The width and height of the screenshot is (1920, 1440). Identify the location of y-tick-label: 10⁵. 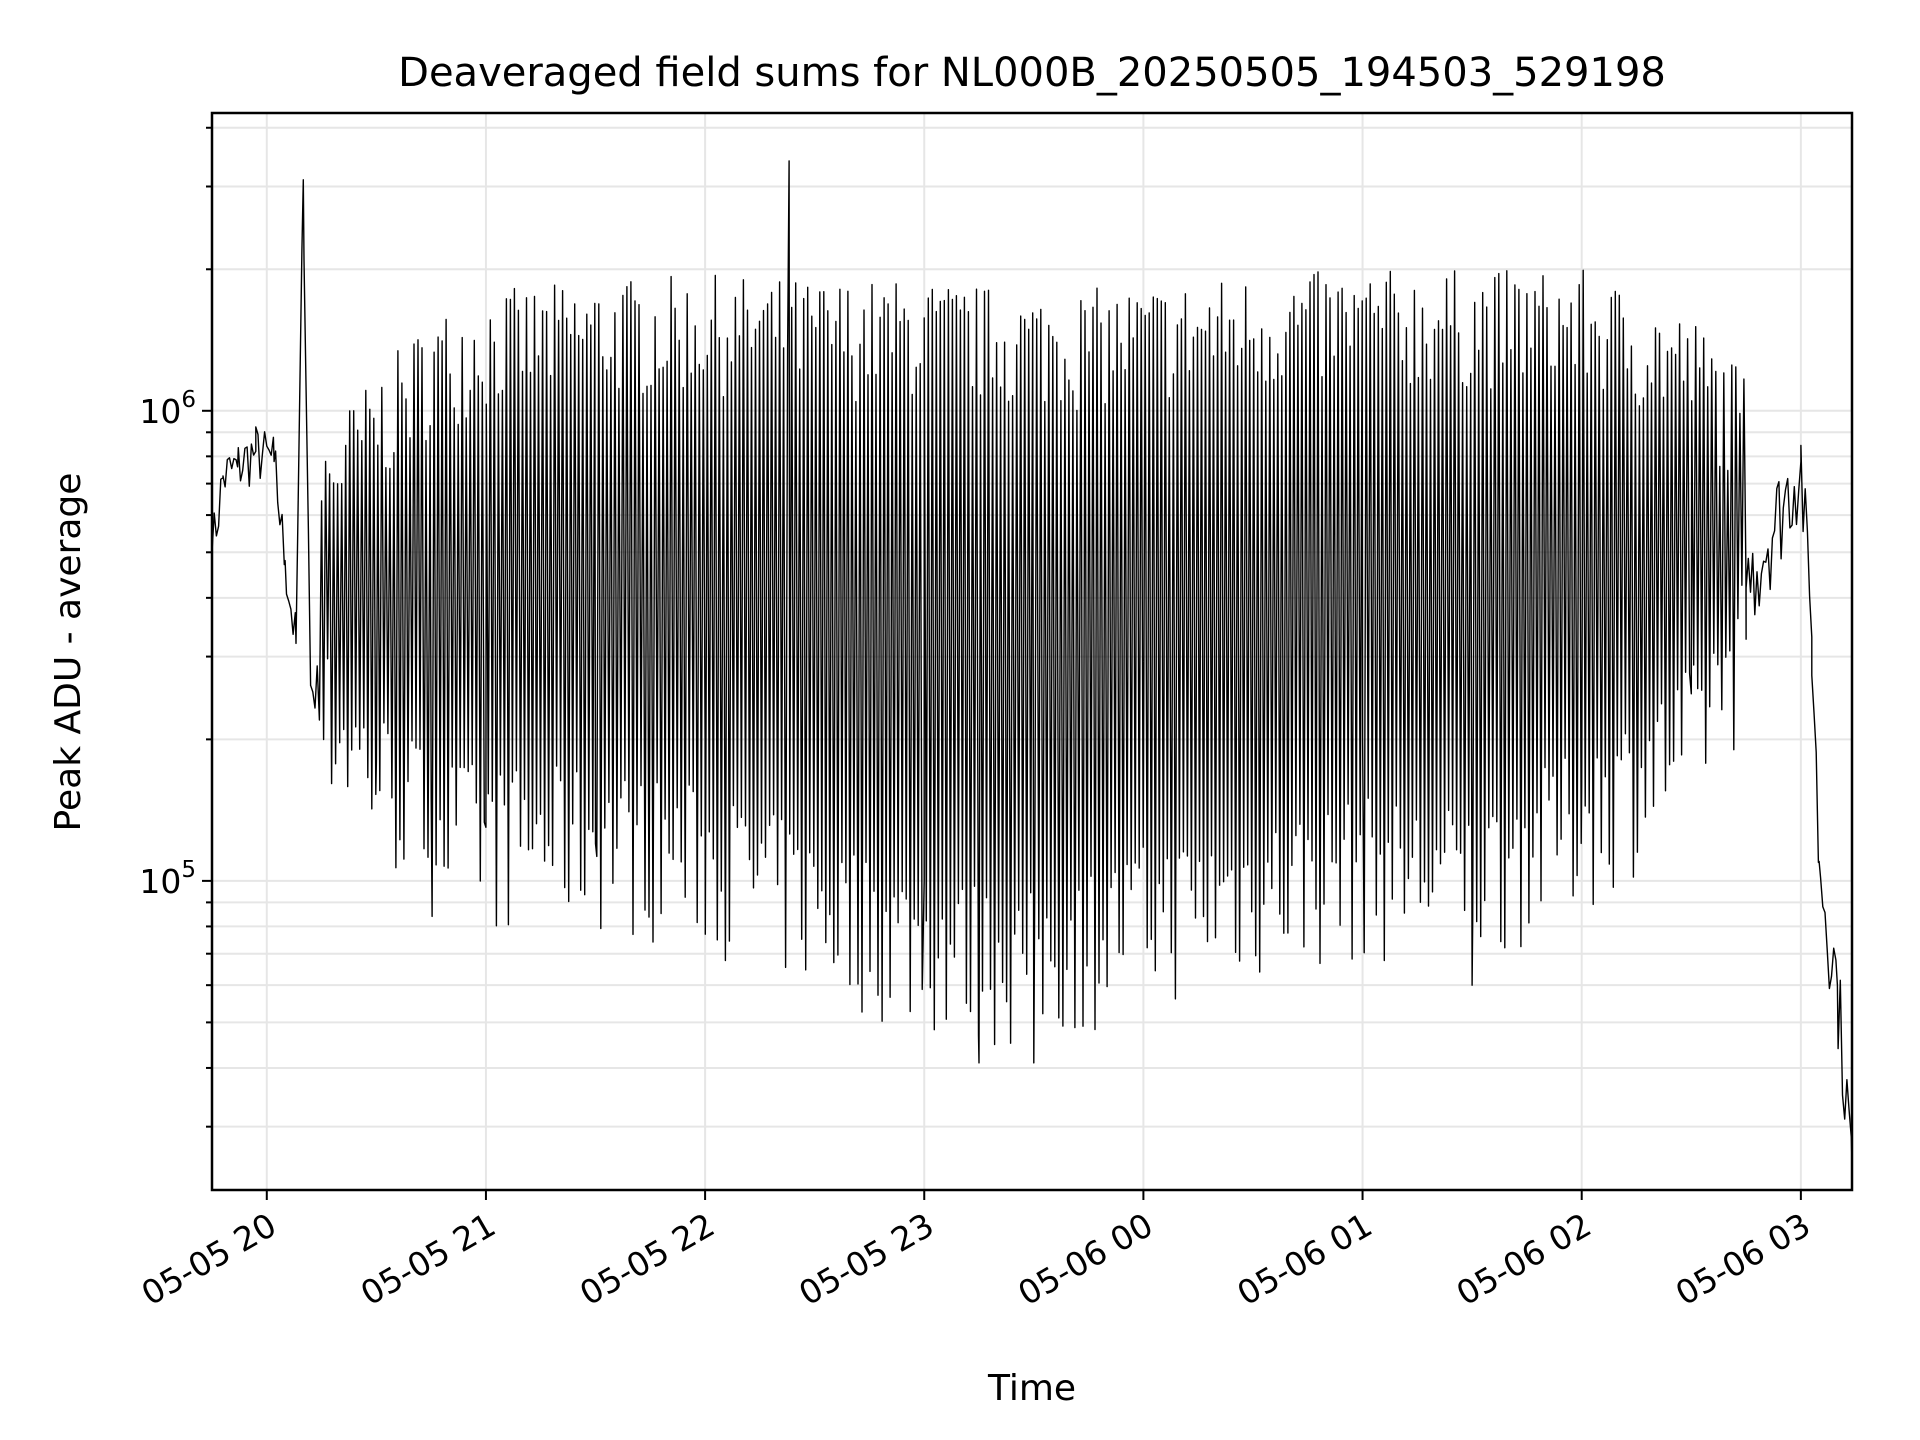
(167, 879).